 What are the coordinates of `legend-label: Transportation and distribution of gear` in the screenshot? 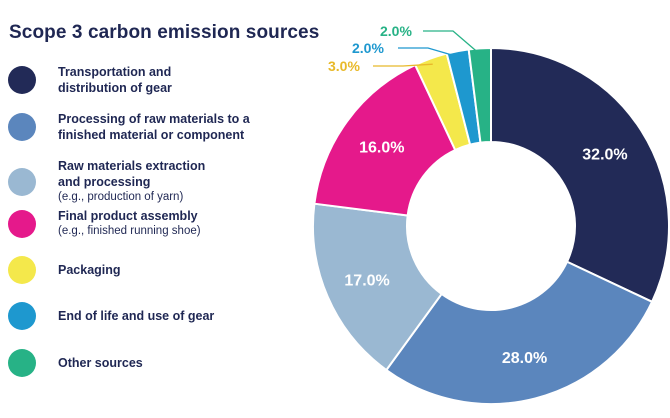 It's located at (115, 80).